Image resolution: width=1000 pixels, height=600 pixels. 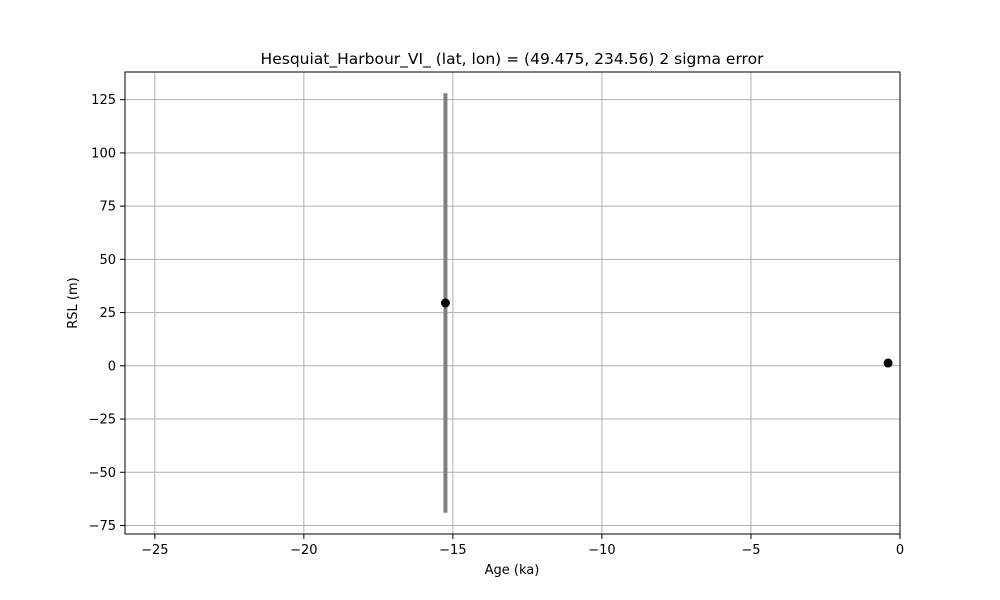 What do you see at coordinates (107, 260) in the screenshot?
I see `y-tick-label: 50` at bounding box center [107, 260].